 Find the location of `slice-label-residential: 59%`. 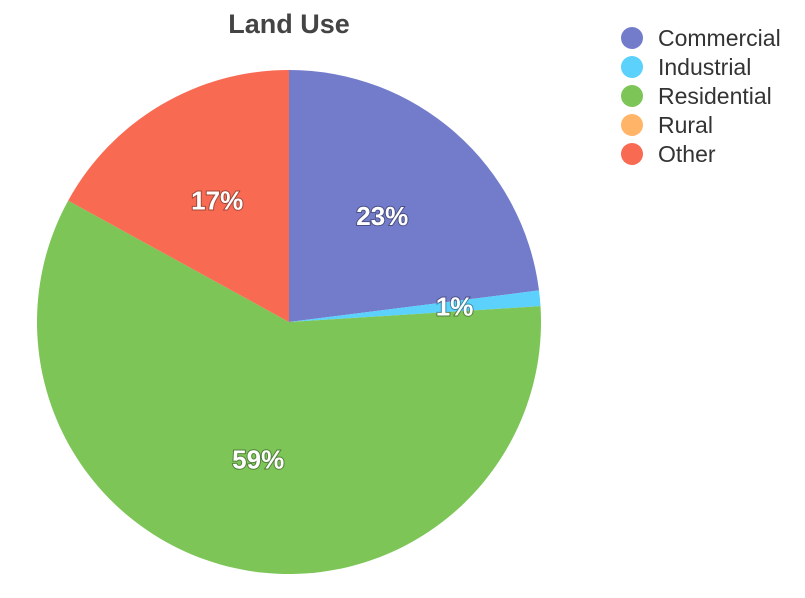

slice-label-residential: 59% is located at coordinates (258, 460).